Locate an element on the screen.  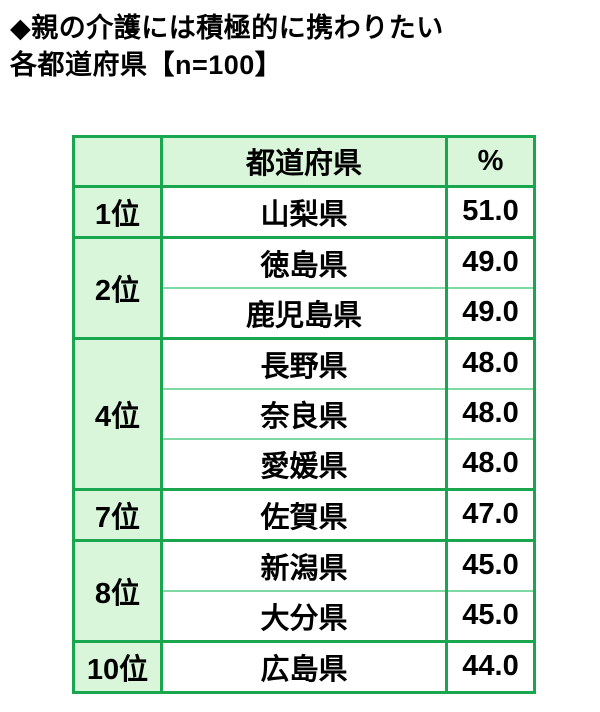
rank-cell: 7位 is located at coordinates (117, 514).